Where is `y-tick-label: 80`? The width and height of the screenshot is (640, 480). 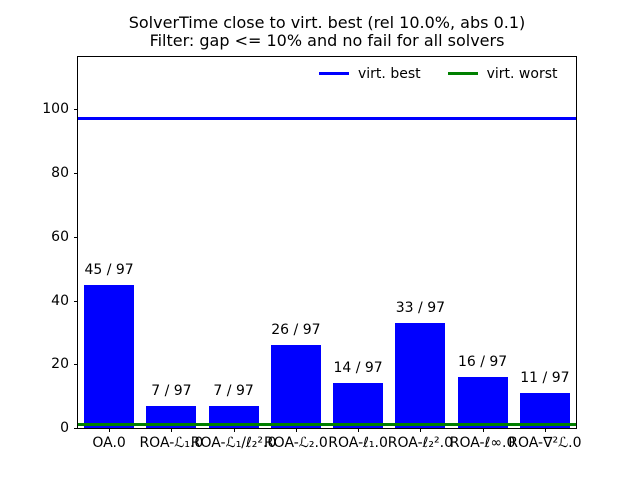
y-tick-label: 80 is located at coordinates (60, 173).